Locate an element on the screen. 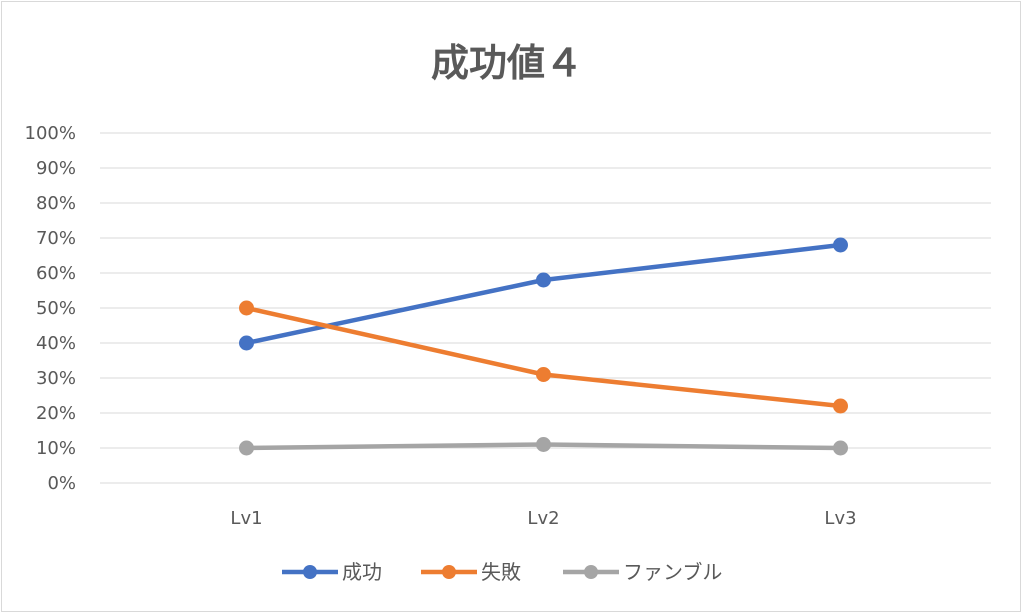 Image resolution: width=1024 pixels, height=615 pixels. y-tick-label: 10% is located at coordinates (56, 448).